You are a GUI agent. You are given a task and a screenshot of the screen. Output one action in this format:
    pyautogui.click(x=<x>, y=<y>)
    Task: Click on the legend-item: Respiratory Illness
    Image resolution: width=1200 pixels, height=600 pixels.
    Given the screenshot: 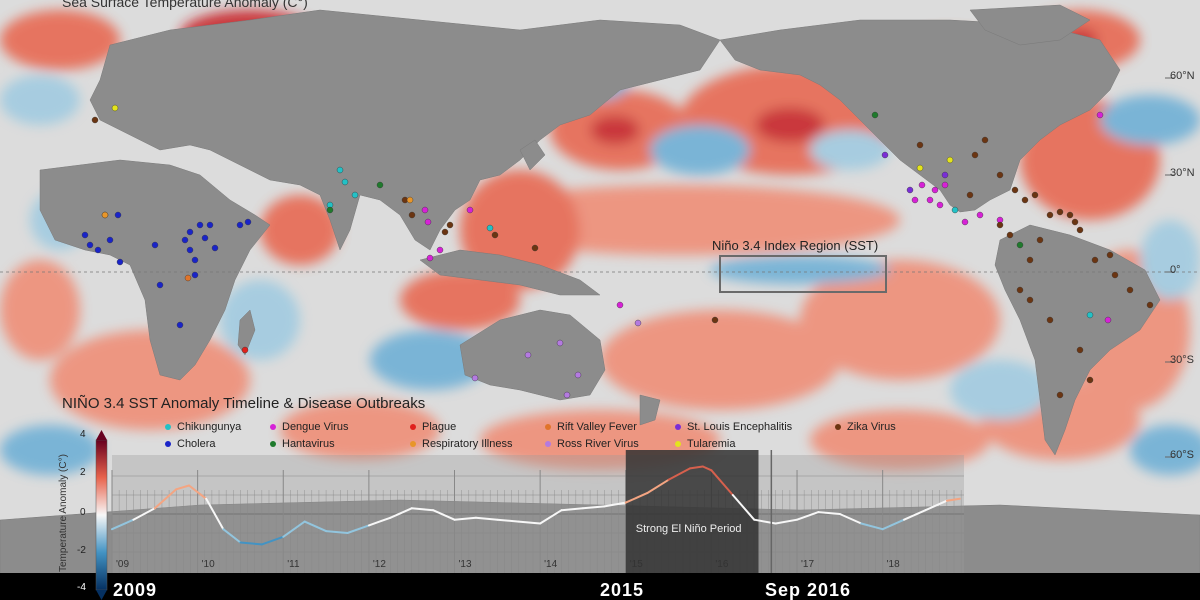 What is the action you would take?
    pyautogui.click(x=461, y=444)
    